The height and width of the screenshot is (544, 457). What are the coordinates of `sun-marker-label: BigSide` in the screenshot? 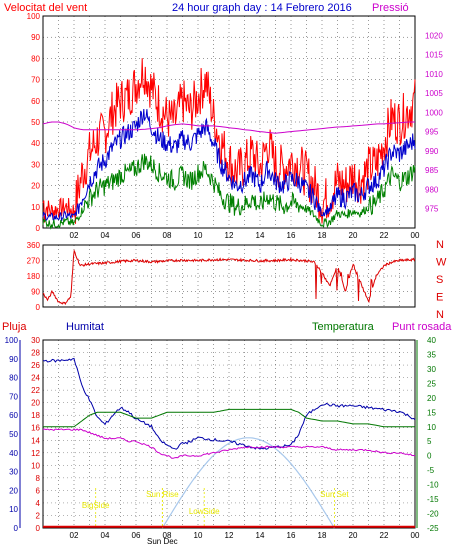 It's located at (96, 505).